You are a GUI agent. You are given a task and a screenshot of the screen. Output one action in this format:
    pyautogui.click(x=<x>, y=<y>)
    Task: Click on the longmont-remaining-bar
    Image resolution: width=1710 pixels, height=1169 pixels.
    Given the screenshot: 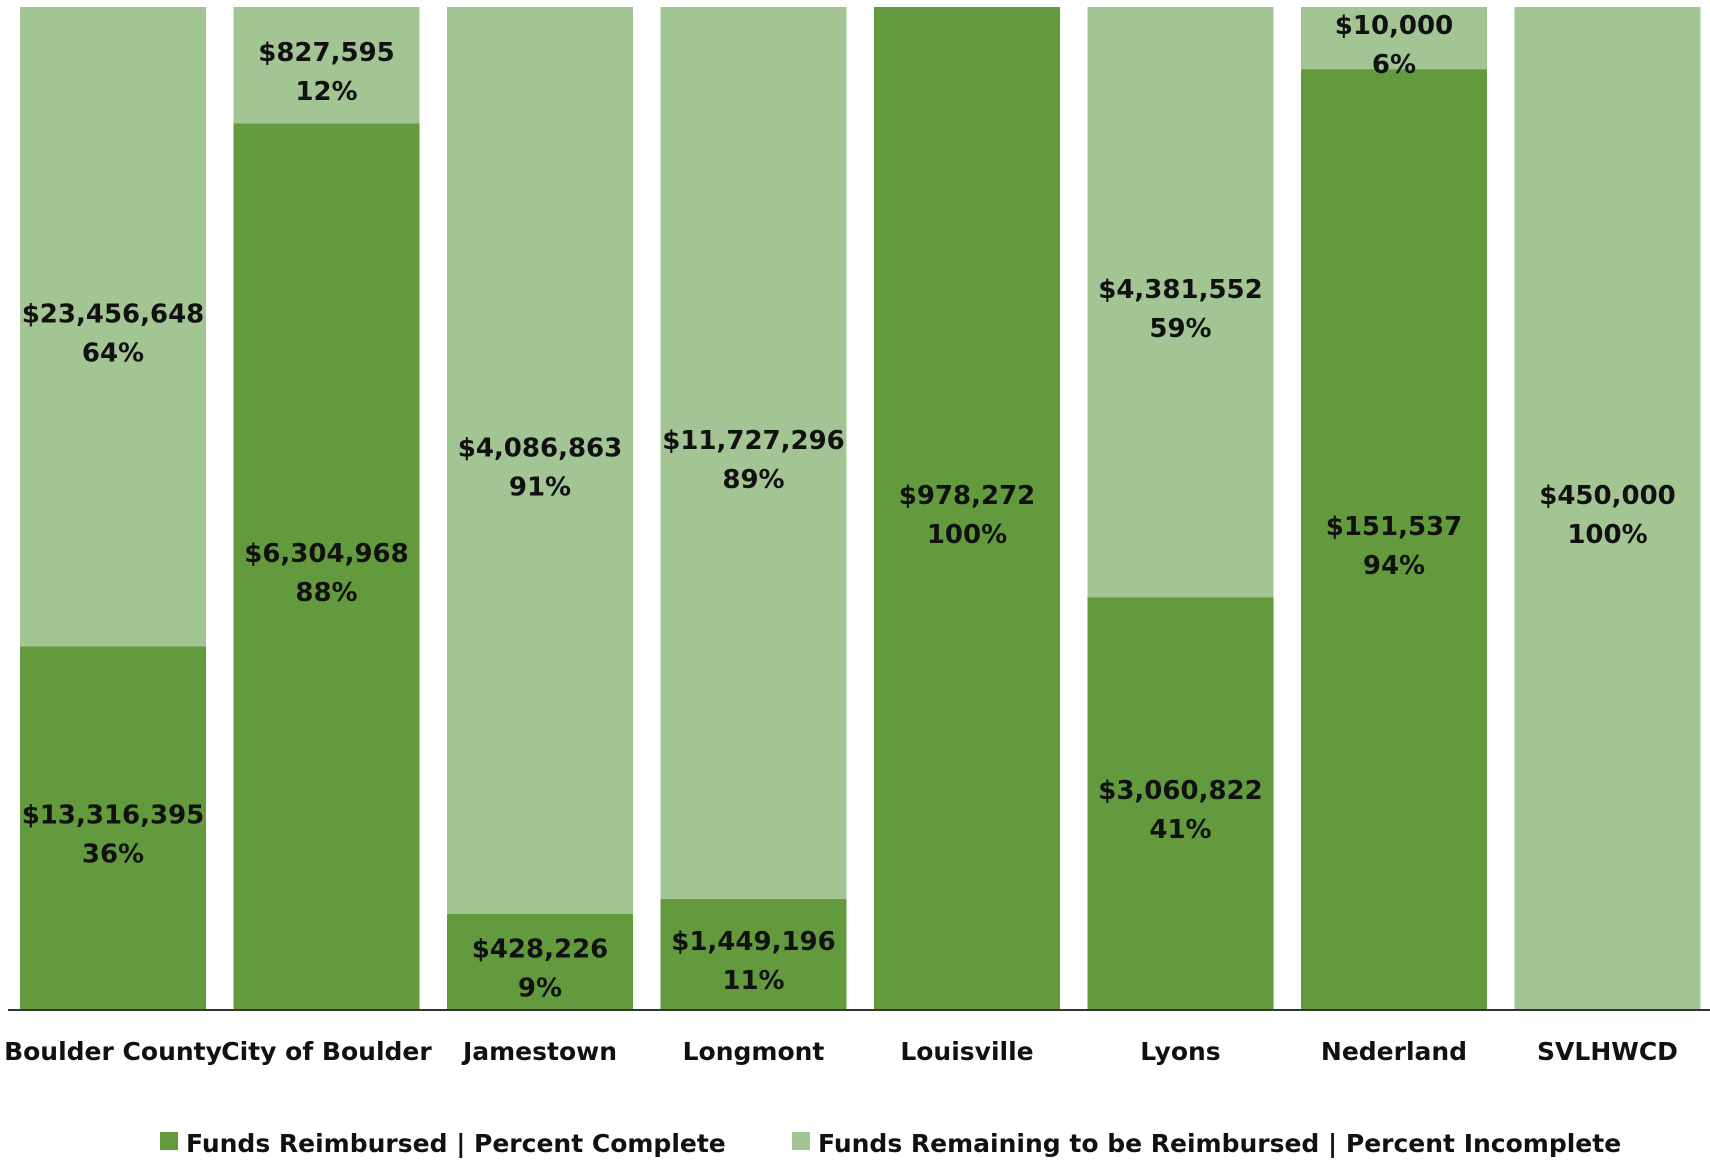 What is the action you would take?
    pyautogui.click(x=753, y=453)
    